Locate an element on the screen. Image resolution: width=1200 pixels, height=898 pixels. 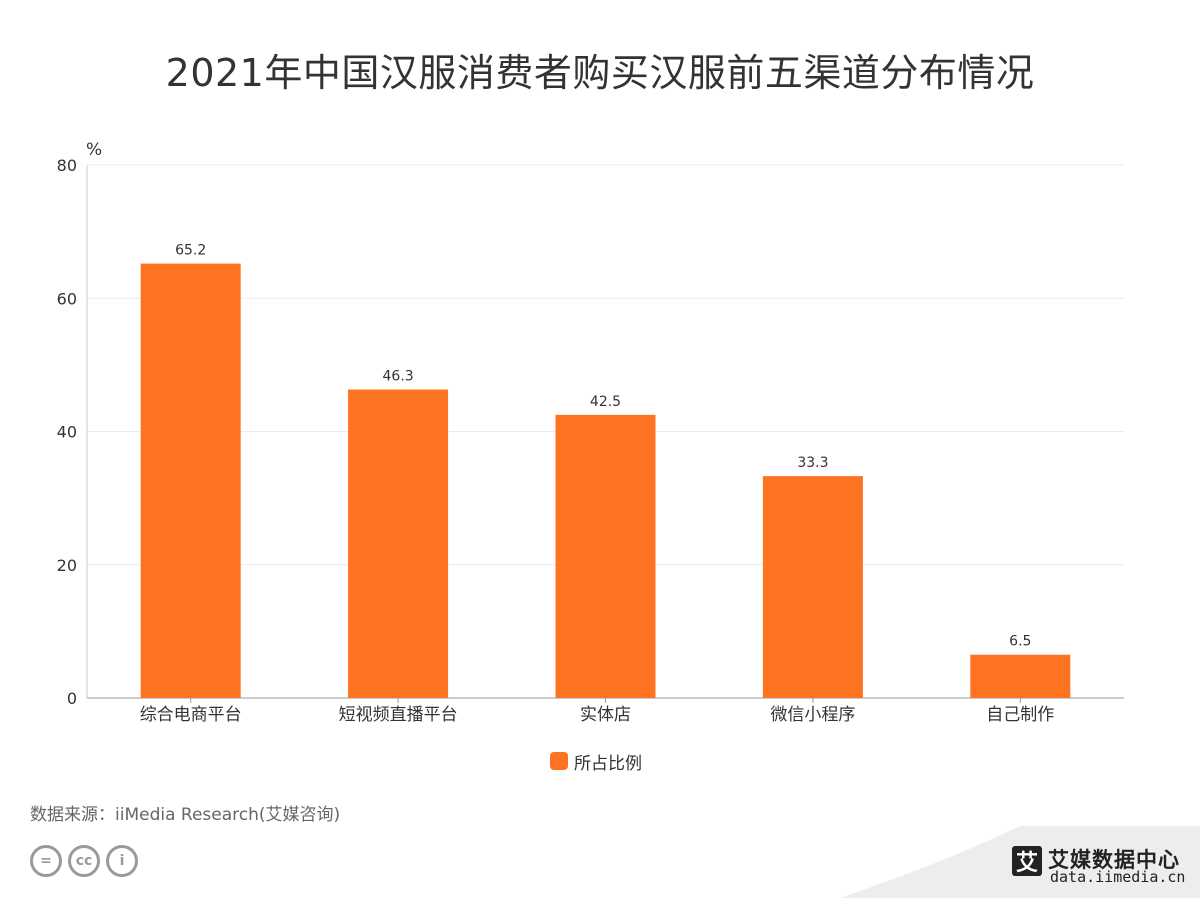
license-icons: = cc i is located at coordinates (84, 861).